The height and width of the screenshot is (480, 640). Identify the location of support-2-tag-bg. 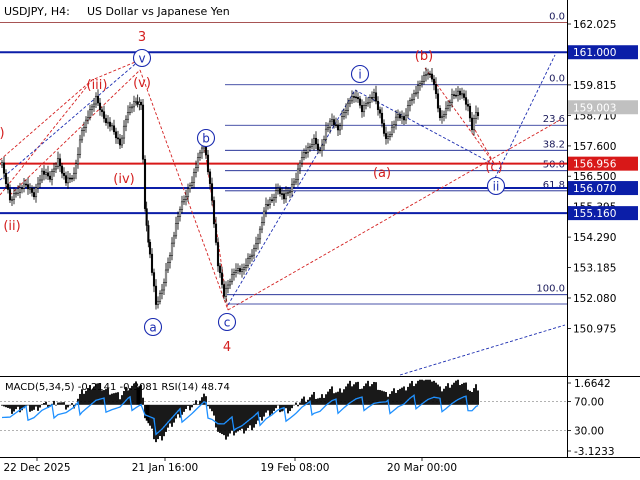
(603, 213).